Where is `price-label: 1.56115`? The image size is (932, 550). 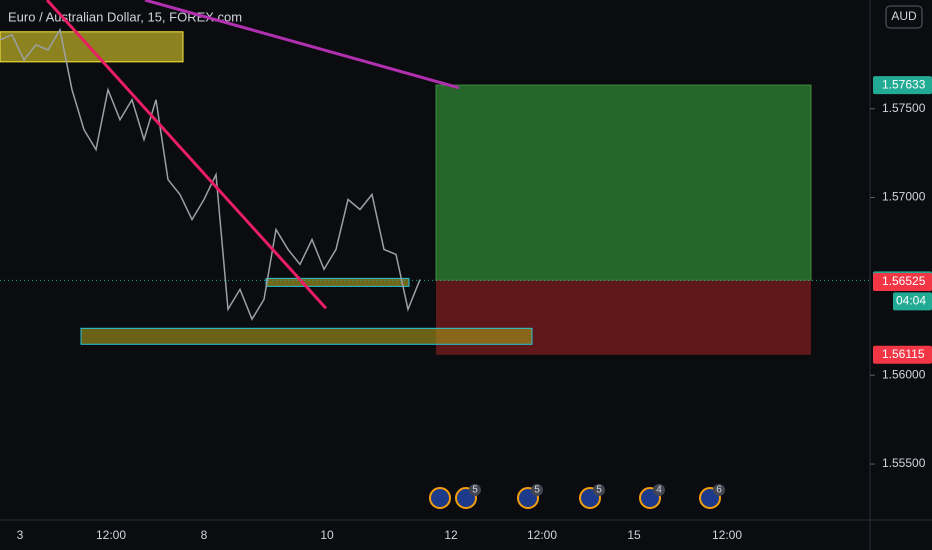
price-label: 1.56115 is located at coordinates (903, 354).